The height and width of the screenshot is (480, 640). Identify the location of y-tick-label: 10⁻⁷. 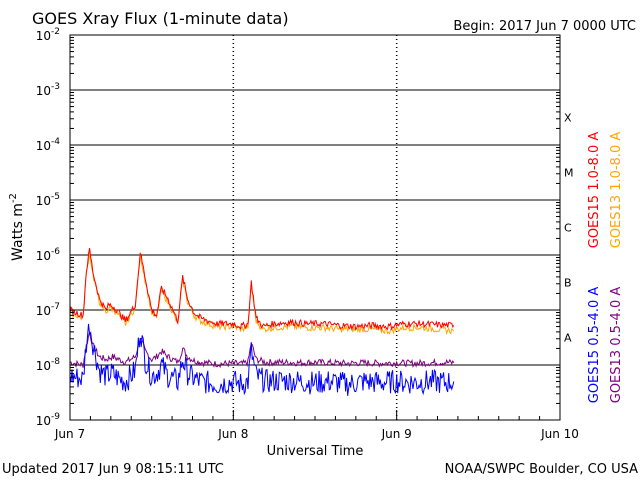
(48, 310).